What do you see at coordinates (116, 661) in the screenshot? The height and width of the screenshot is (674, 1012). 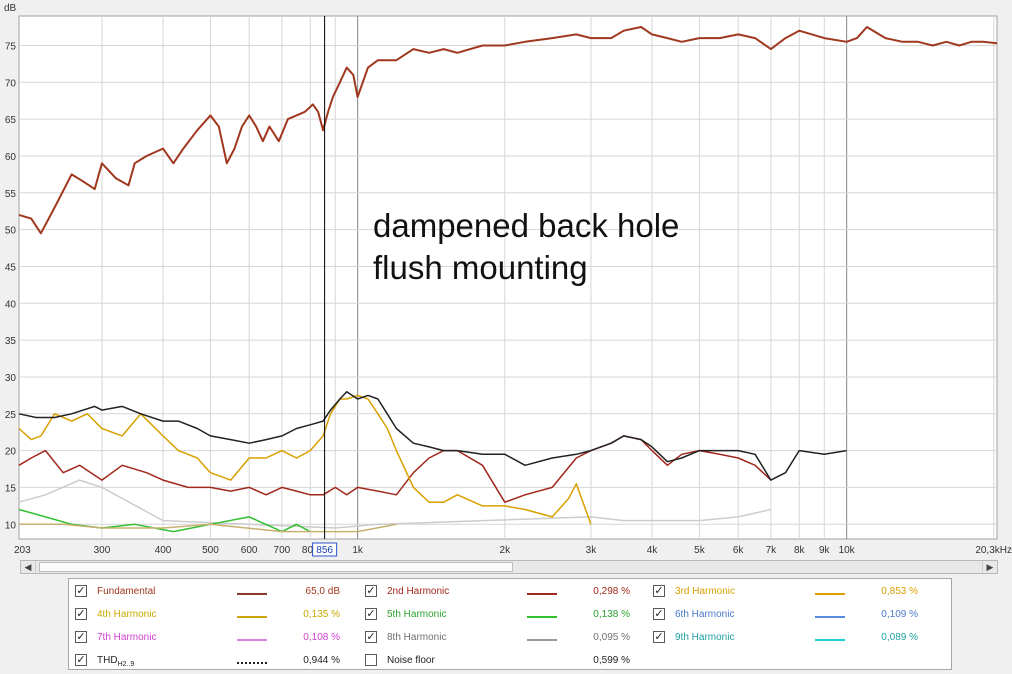 I see `legend-series-name: THDH2..9` at bounding box center [116, 661].